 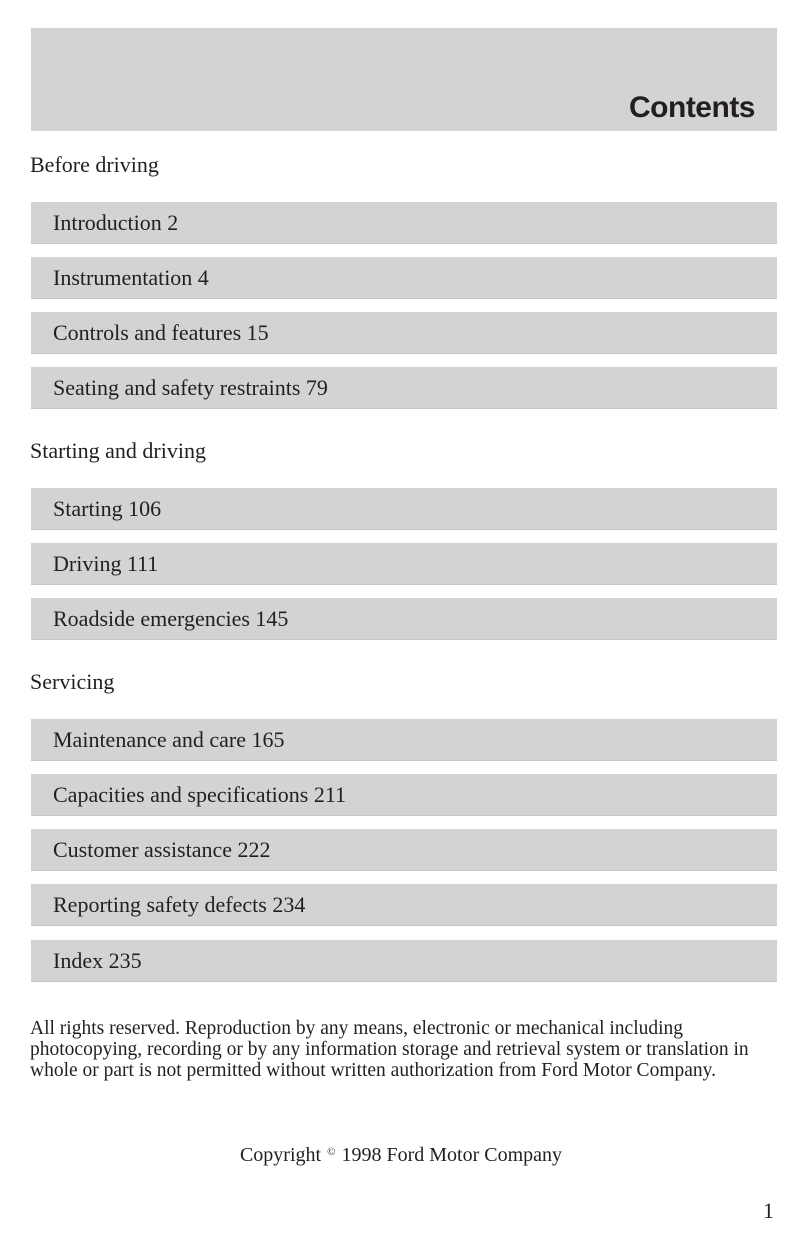 What do you see at coordinates (404, 333) in the screenshot?
I see `toc-item-controls-and-features: Controls and features 15` at bounding box center [404, 333].